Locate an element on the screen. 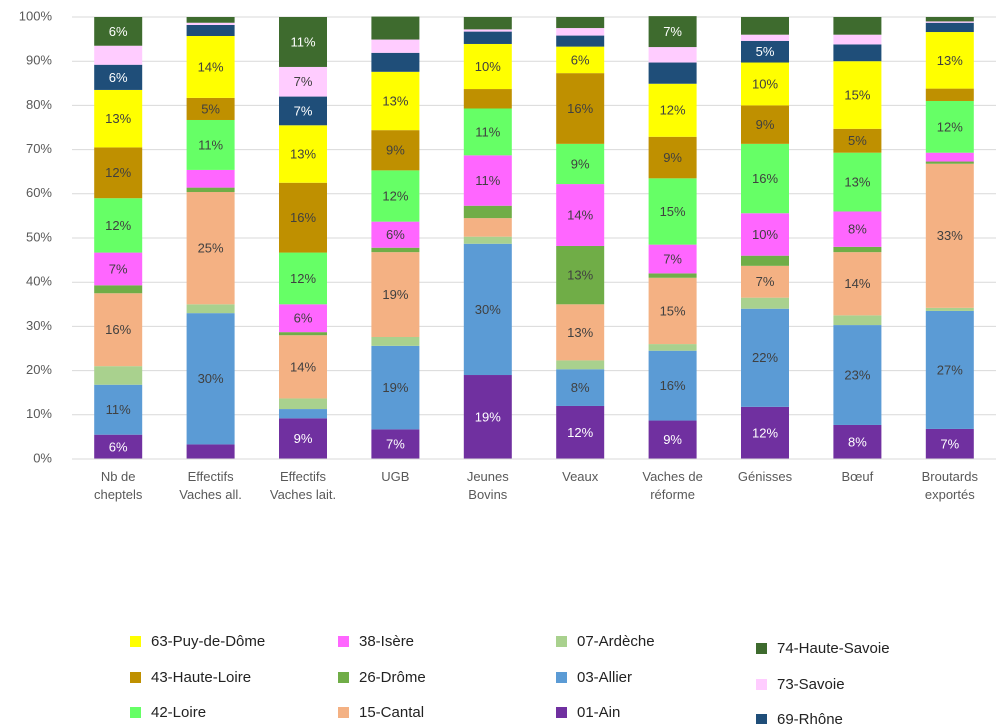  x-tick-label: UGB is located at coordinates (395, 476).